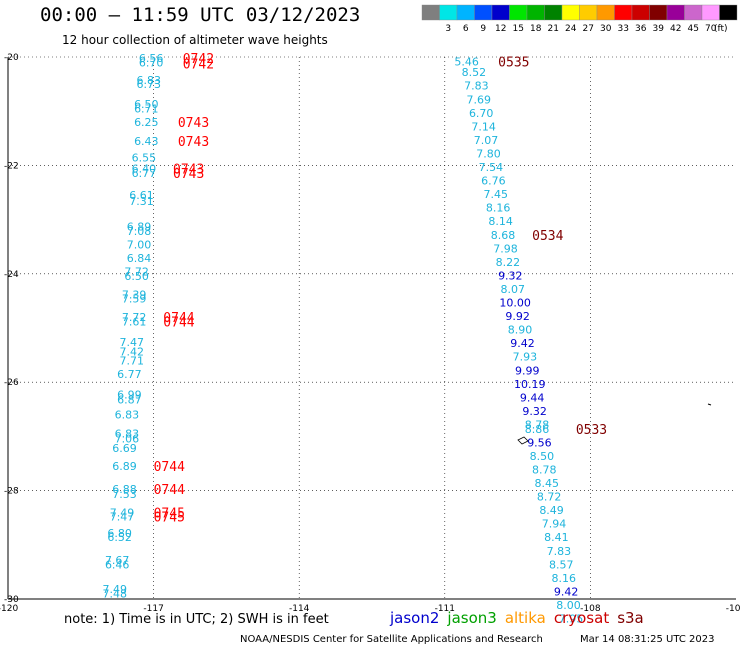 Image resolution: width=740 pixels, height=650 pixels. I want to click on wave-height-label: 8.14, so click(500, 221).